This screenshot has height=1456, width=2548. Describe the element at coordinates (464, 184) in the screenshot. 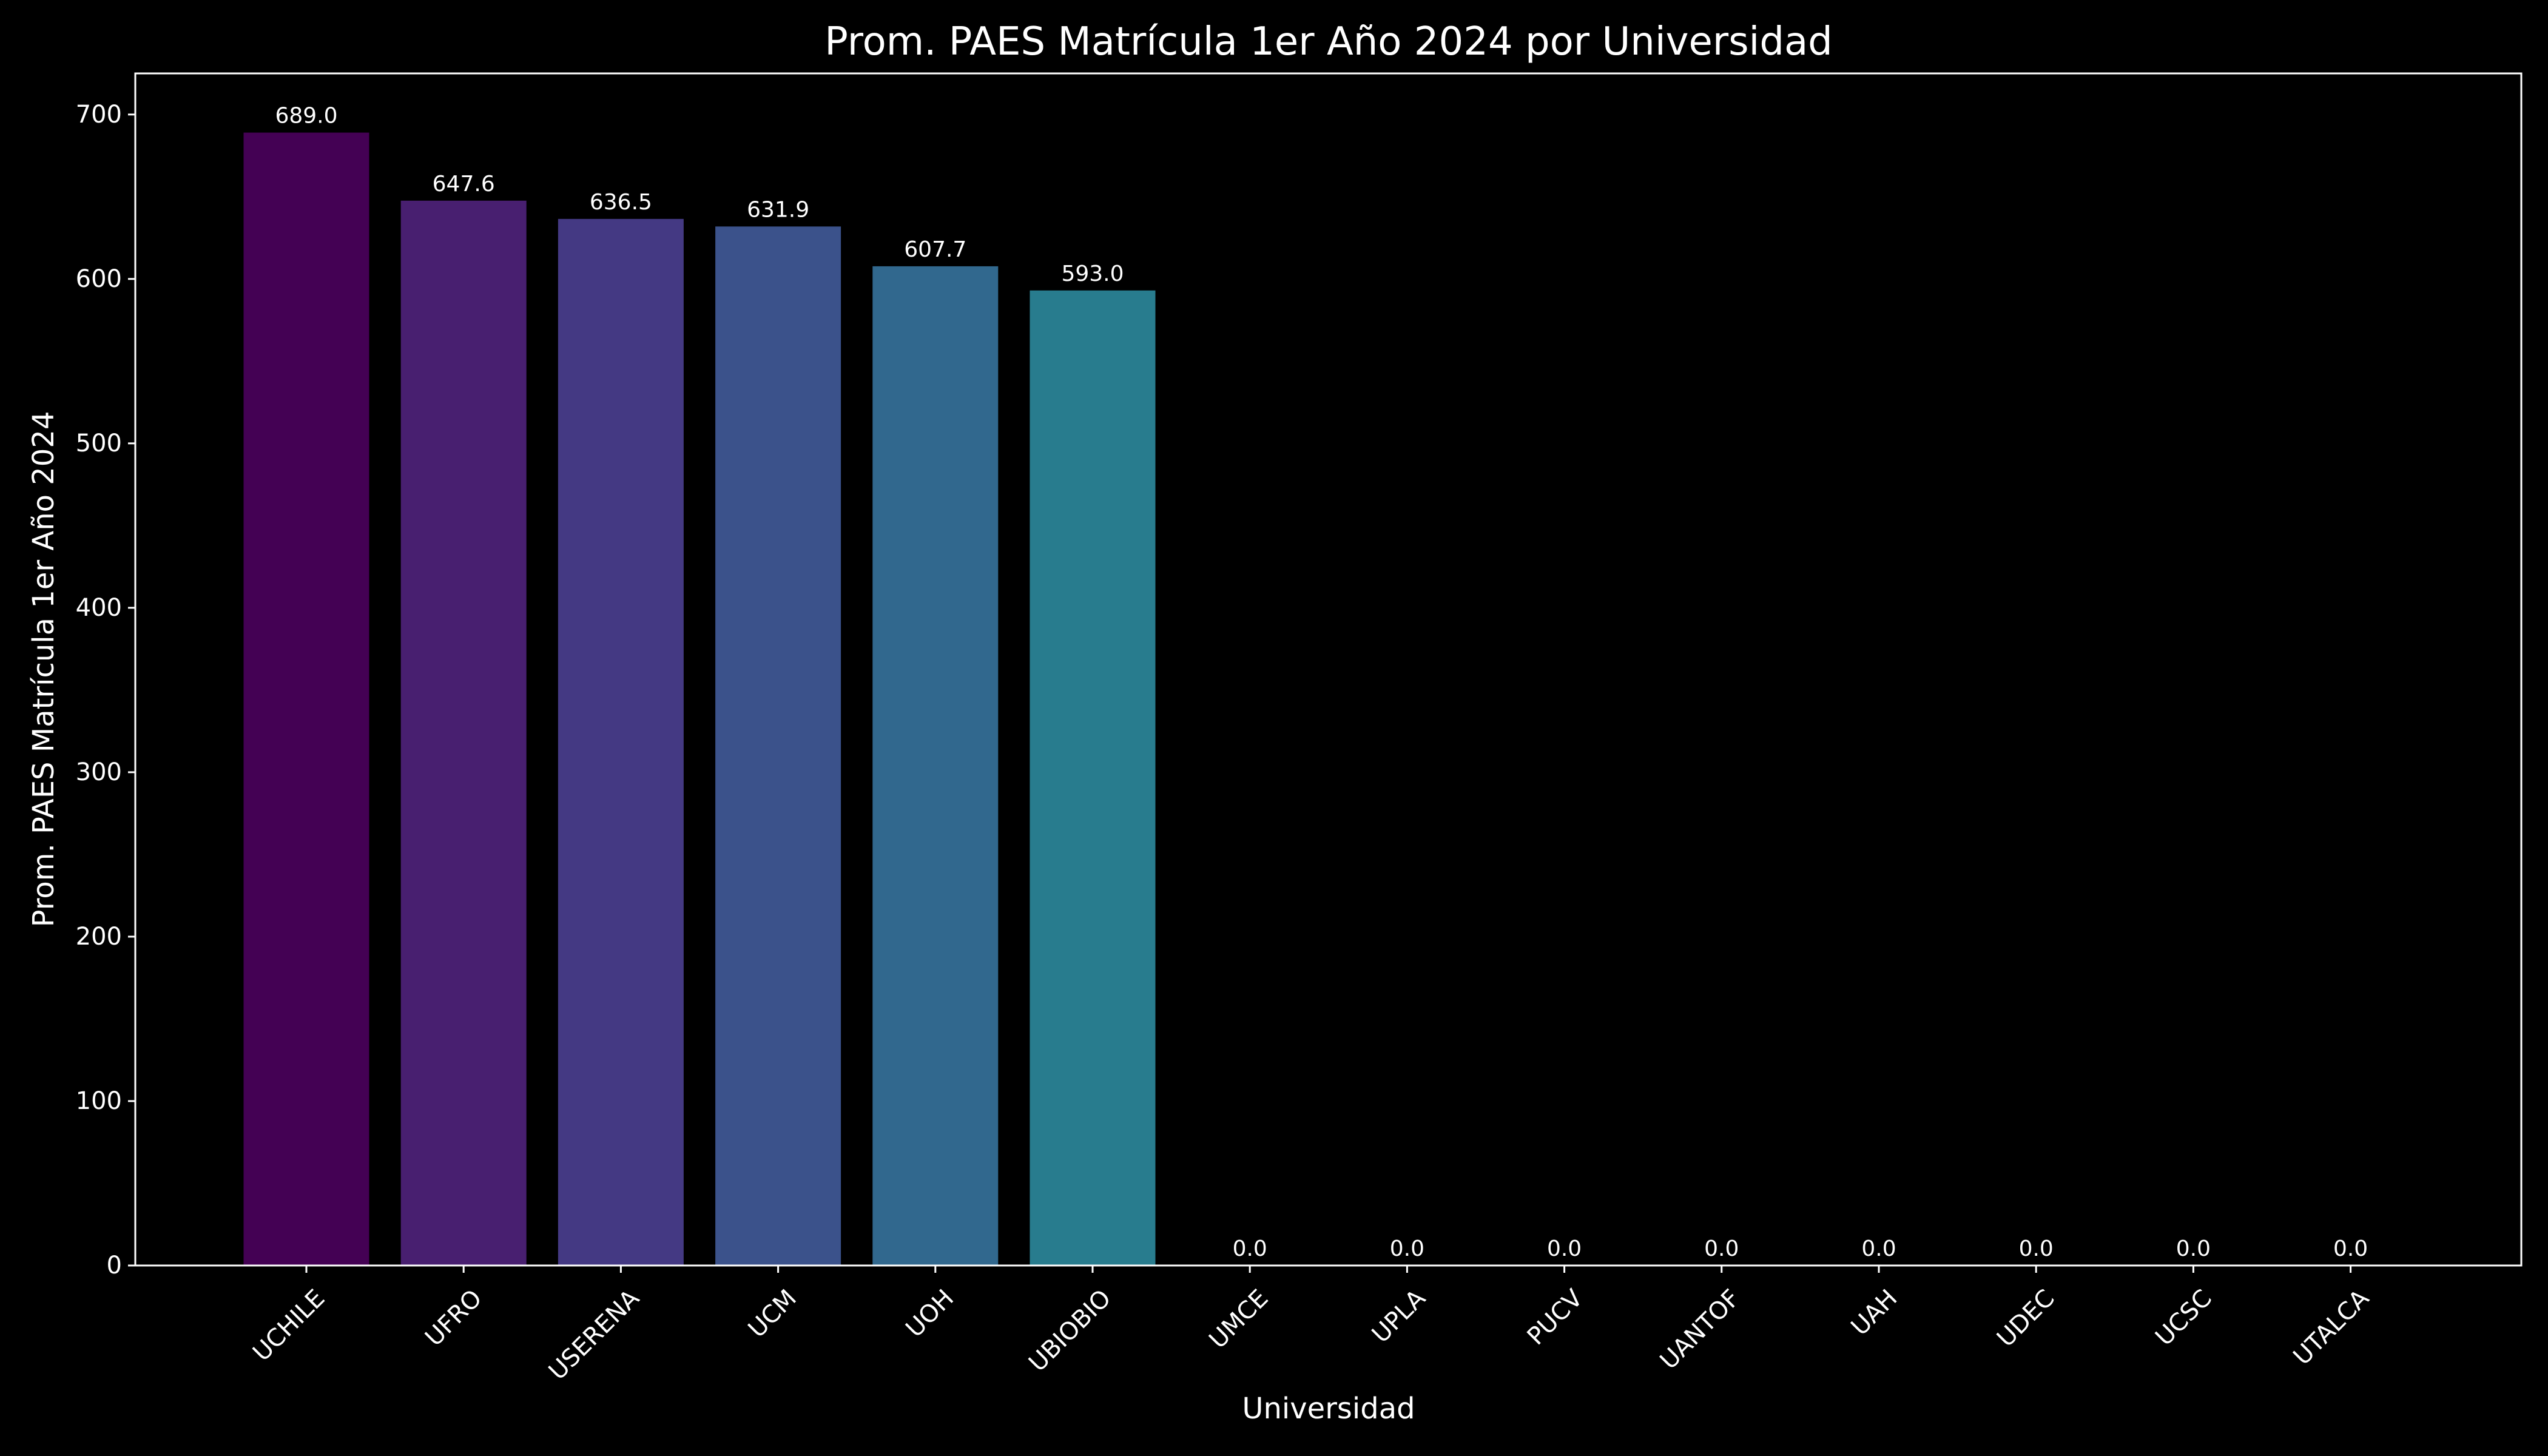

I see `data-label-ufro: 647.6` at that location.